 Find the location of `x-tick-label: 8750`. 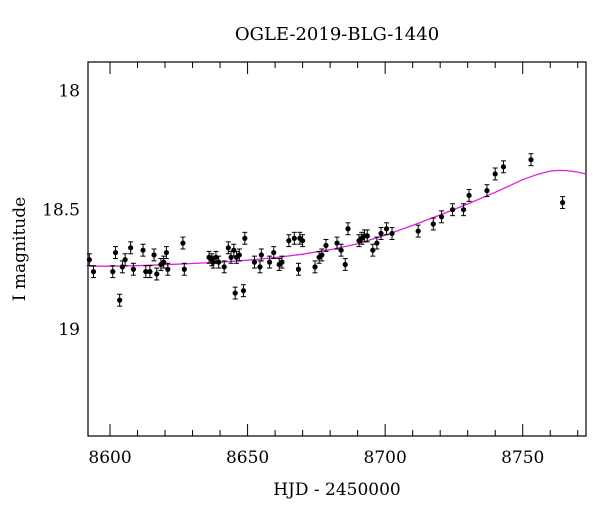

x-tick-label: 8750 is located at coordinates (522, 458).